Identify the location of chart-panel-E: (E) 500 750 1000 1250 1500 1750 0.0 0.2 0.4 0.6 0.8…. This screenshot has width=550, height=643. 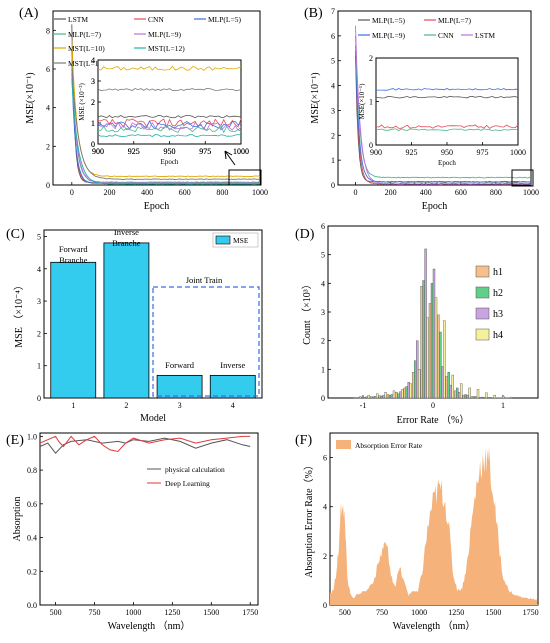
(132, 532).